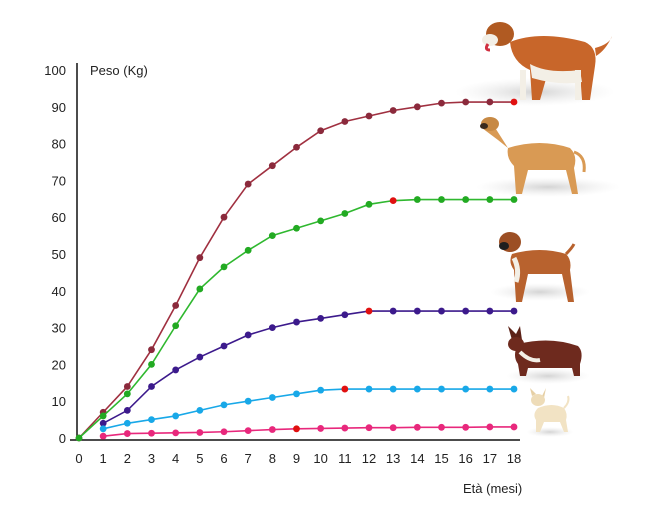 This screenshot has height=518, width=659. Describe the element at coordinates (59, 291) in the screenshot. I see `y-tick-label: 40` at that location.